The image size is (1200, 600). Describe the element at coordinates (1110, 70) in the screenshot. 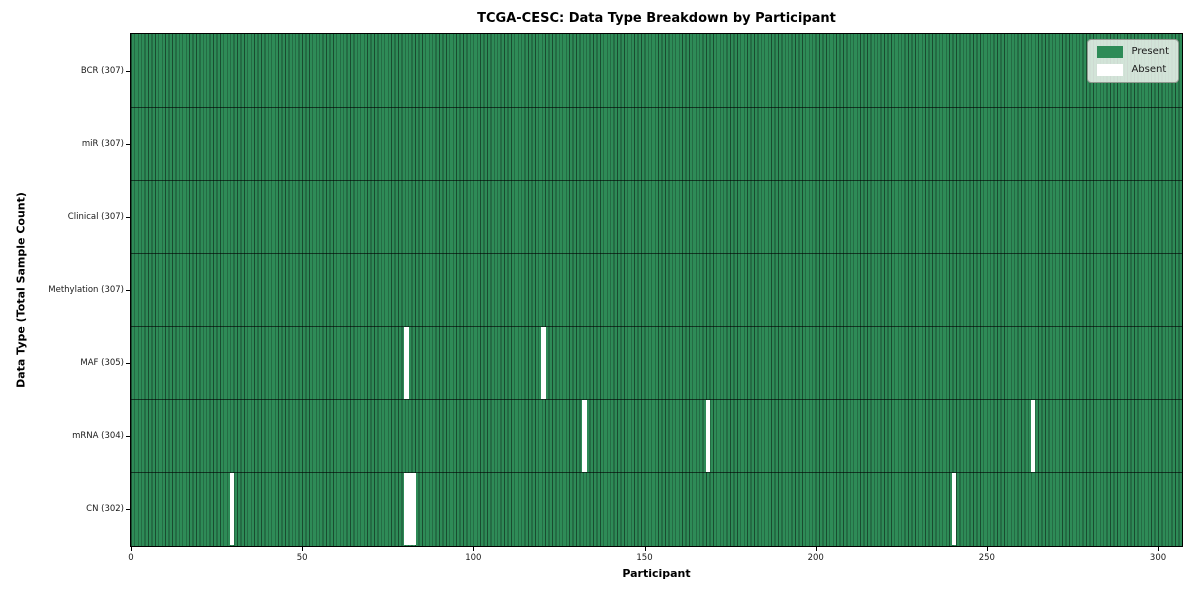

I see `absent-swatch` at that location.